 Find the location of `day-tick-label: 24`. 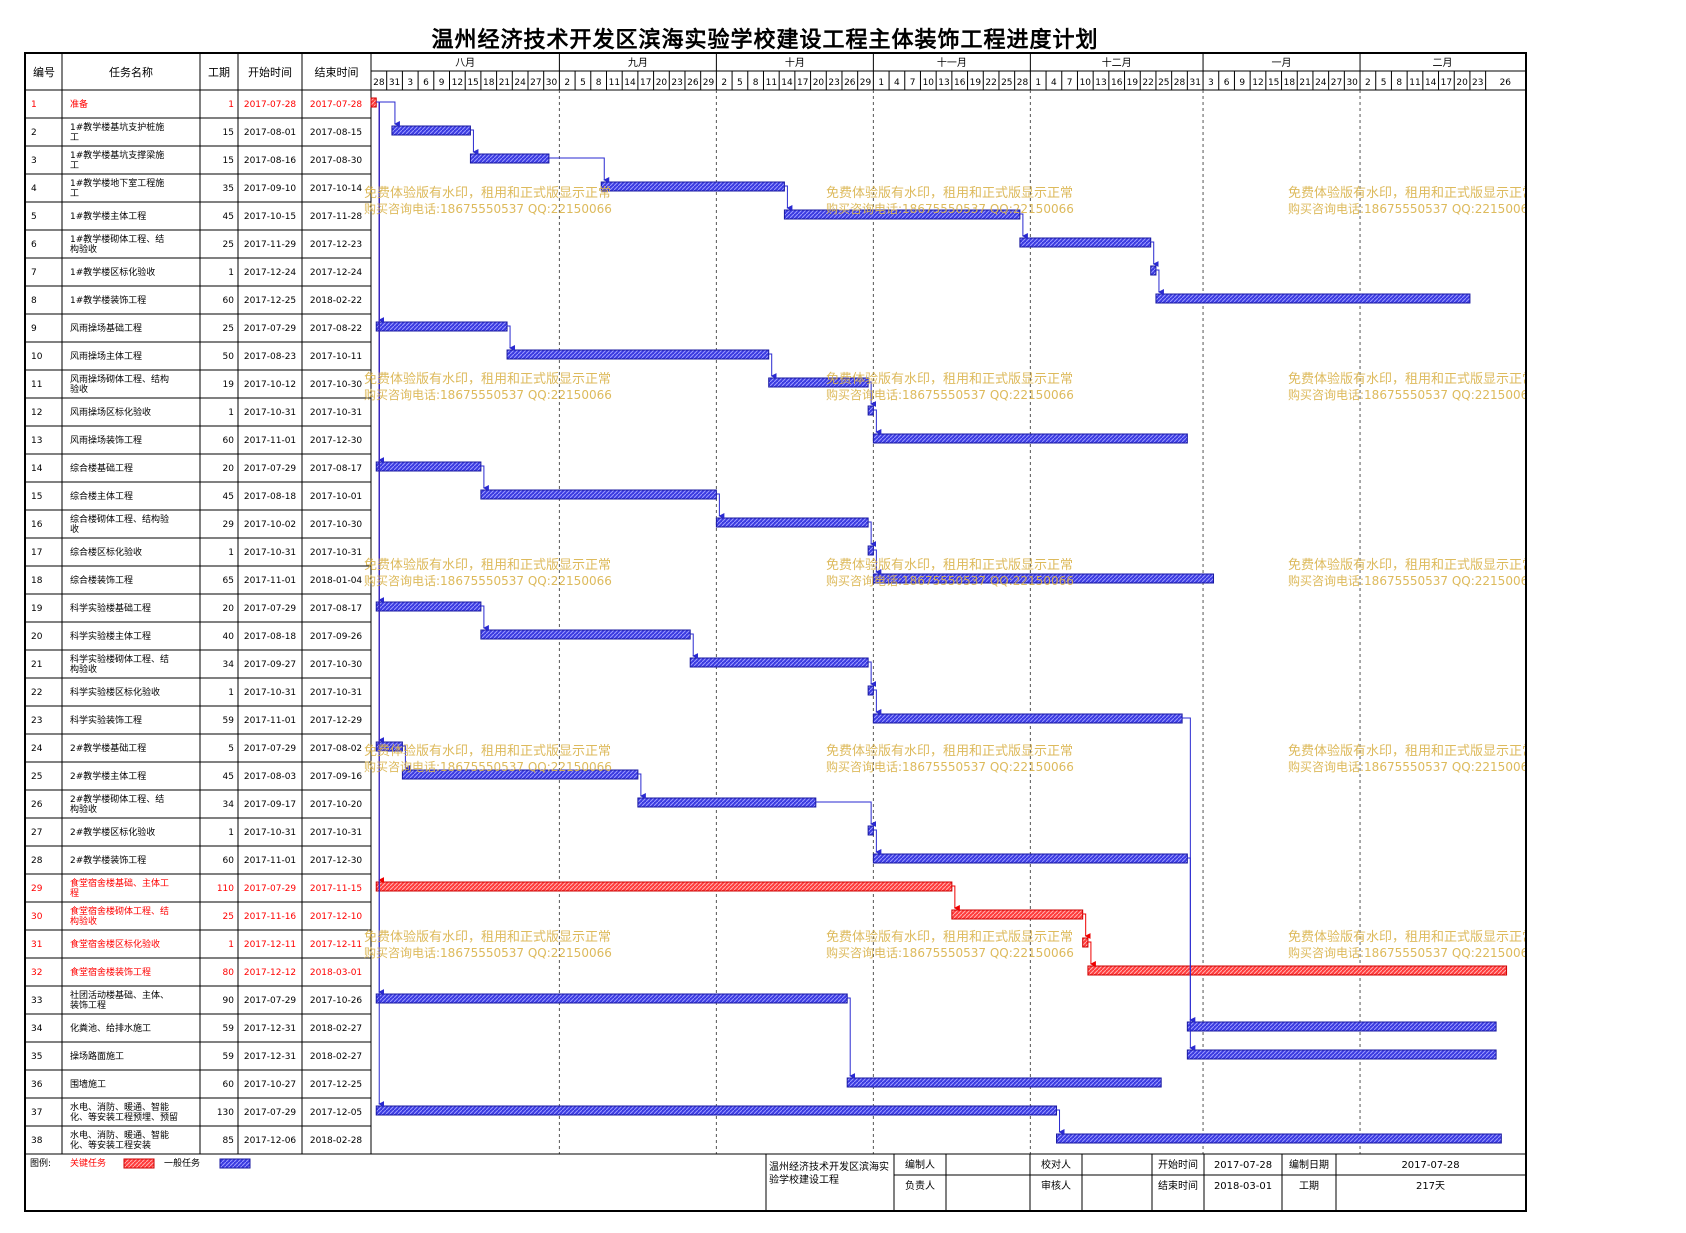

day-tick-label: 24 is located at coordinates (1321, 83).